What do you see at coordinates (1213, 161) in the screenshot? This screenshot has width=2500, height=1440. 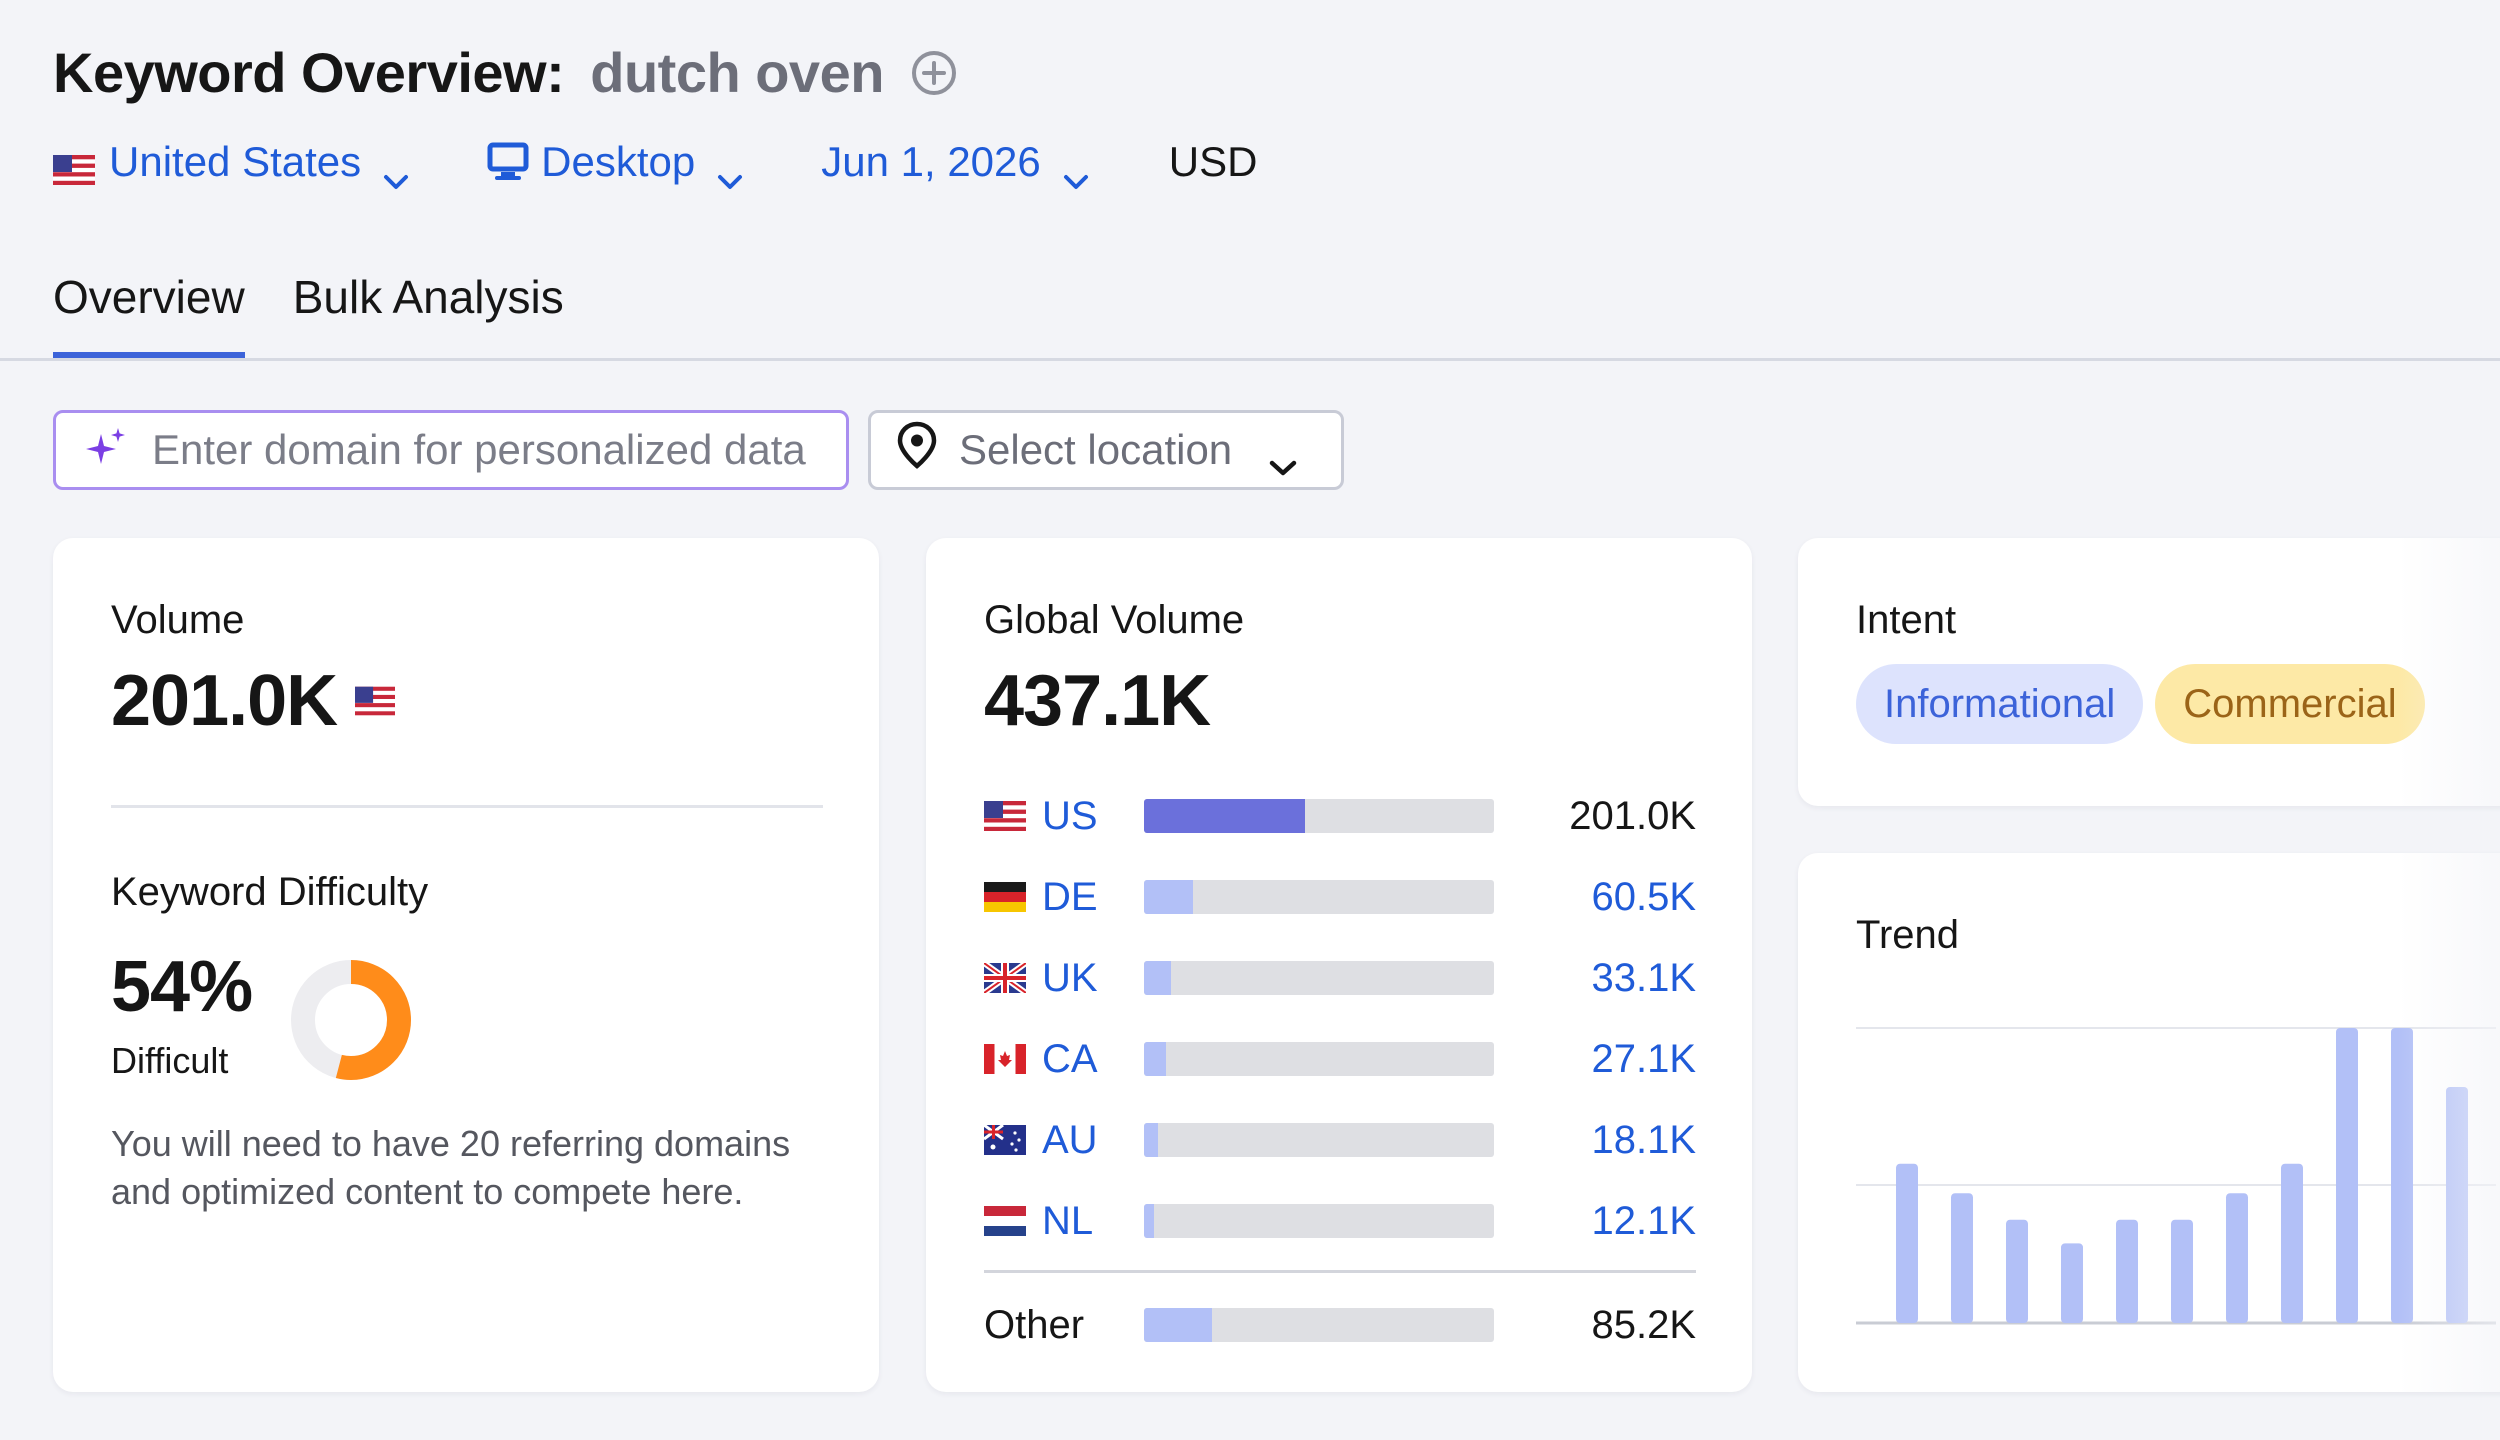 I see `currency-label: USD` at bounding box center [1213, 161].